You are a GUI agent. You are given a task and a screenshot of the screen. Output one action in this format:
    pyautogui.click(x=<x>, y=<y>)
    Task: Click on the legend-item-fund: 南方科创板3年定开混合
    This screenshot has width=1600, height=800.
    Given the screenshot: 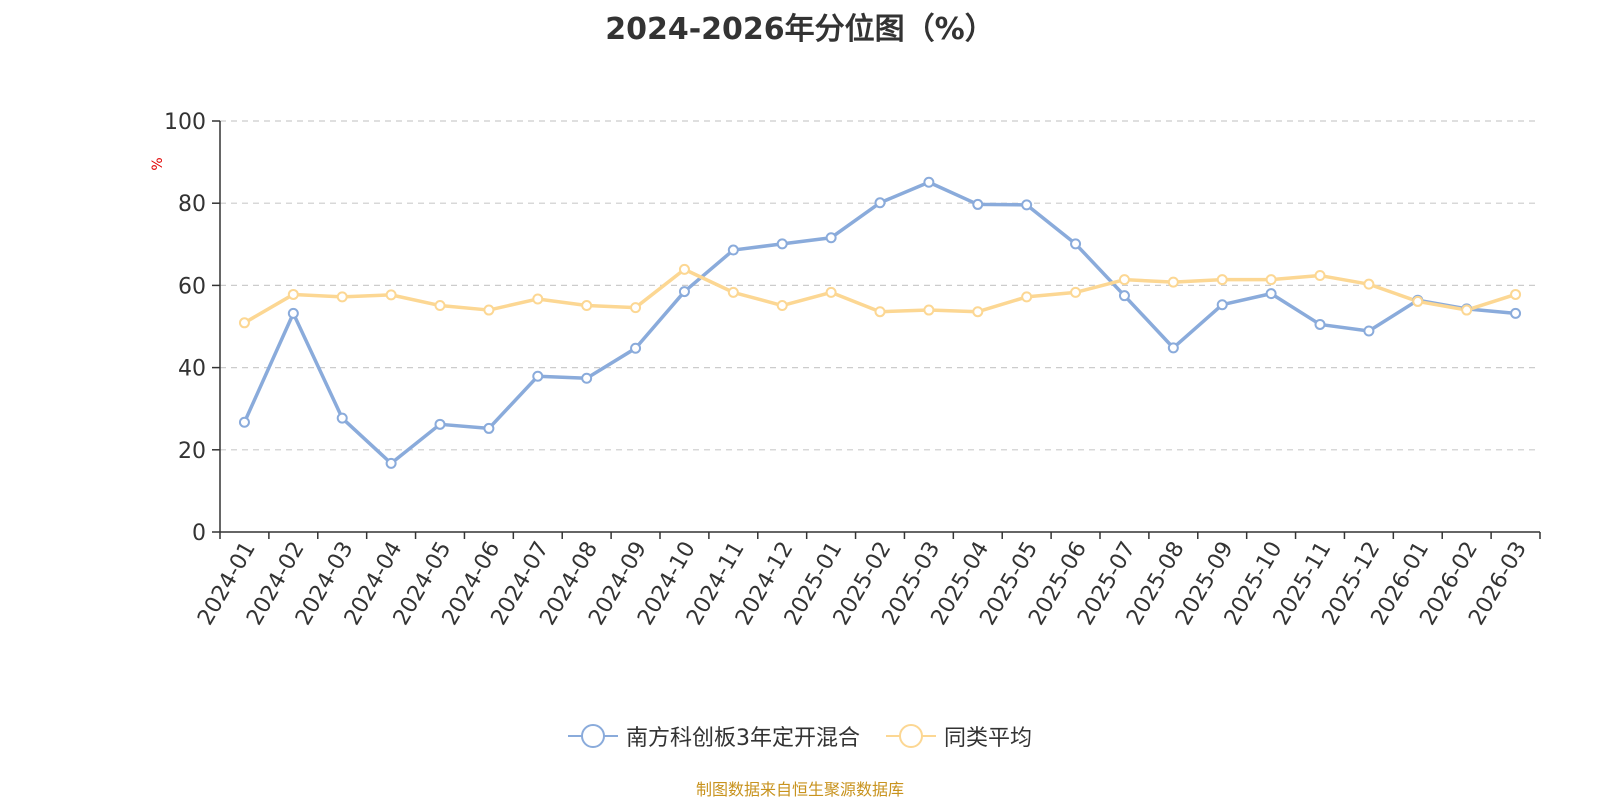 What is the action you would take?
    pyautogui.click(x=713, y=736)
    